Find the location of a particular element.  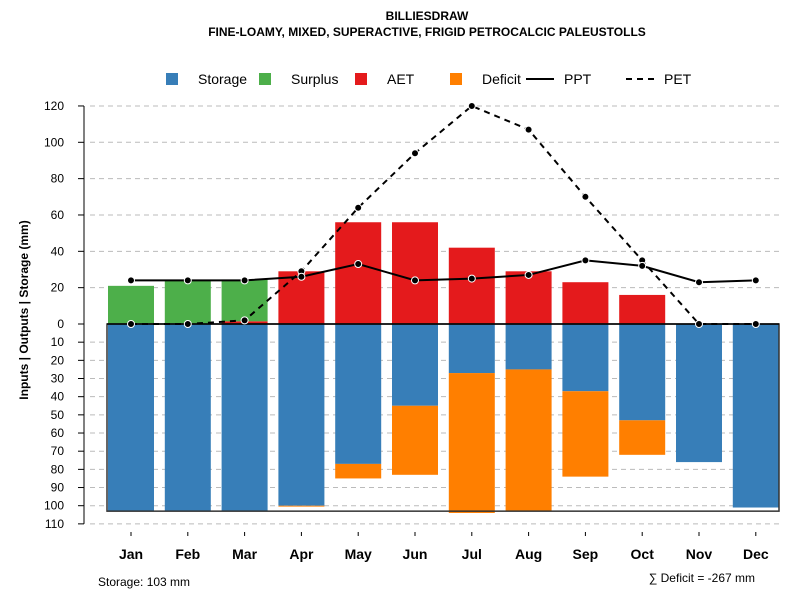

bar-storage-apr is located at coordinates (301, 415).